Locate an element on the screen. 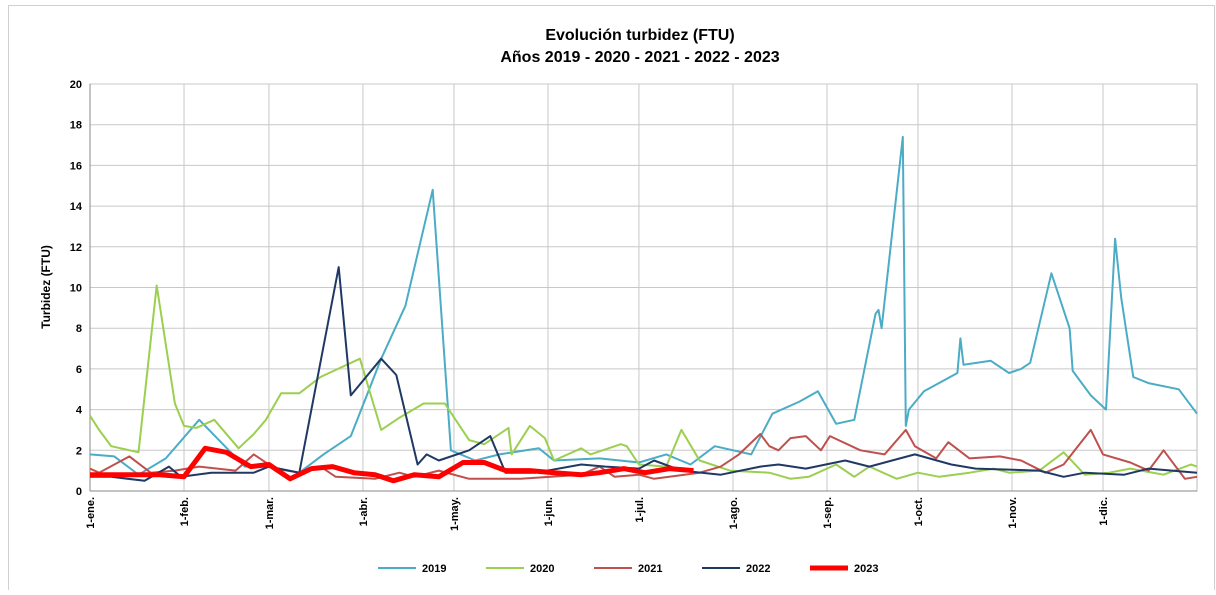  x-tick-label: 1-mar. is located at coordinates (270, 513).